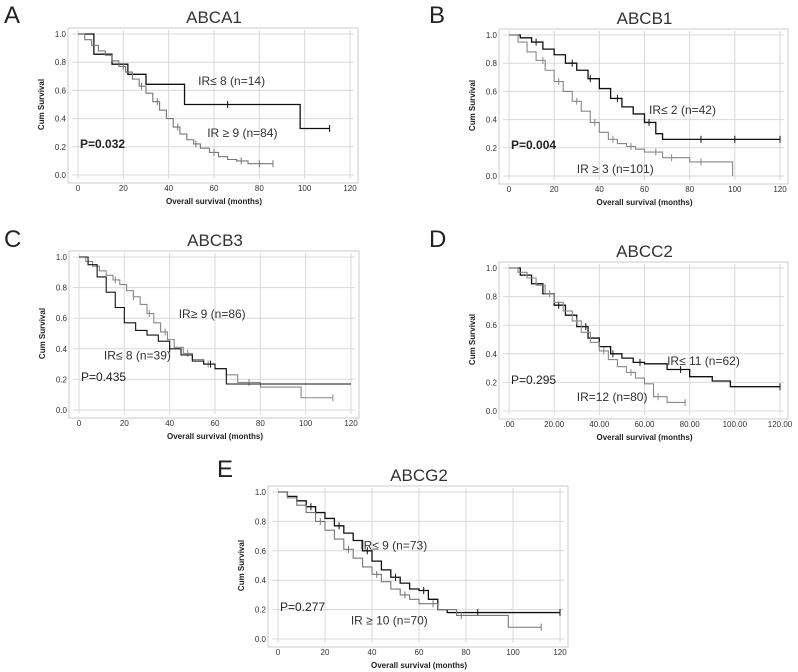 The width and height of the screenshot is (798, 672). I want to click on x-tick-label: .00, so click(509, 424).